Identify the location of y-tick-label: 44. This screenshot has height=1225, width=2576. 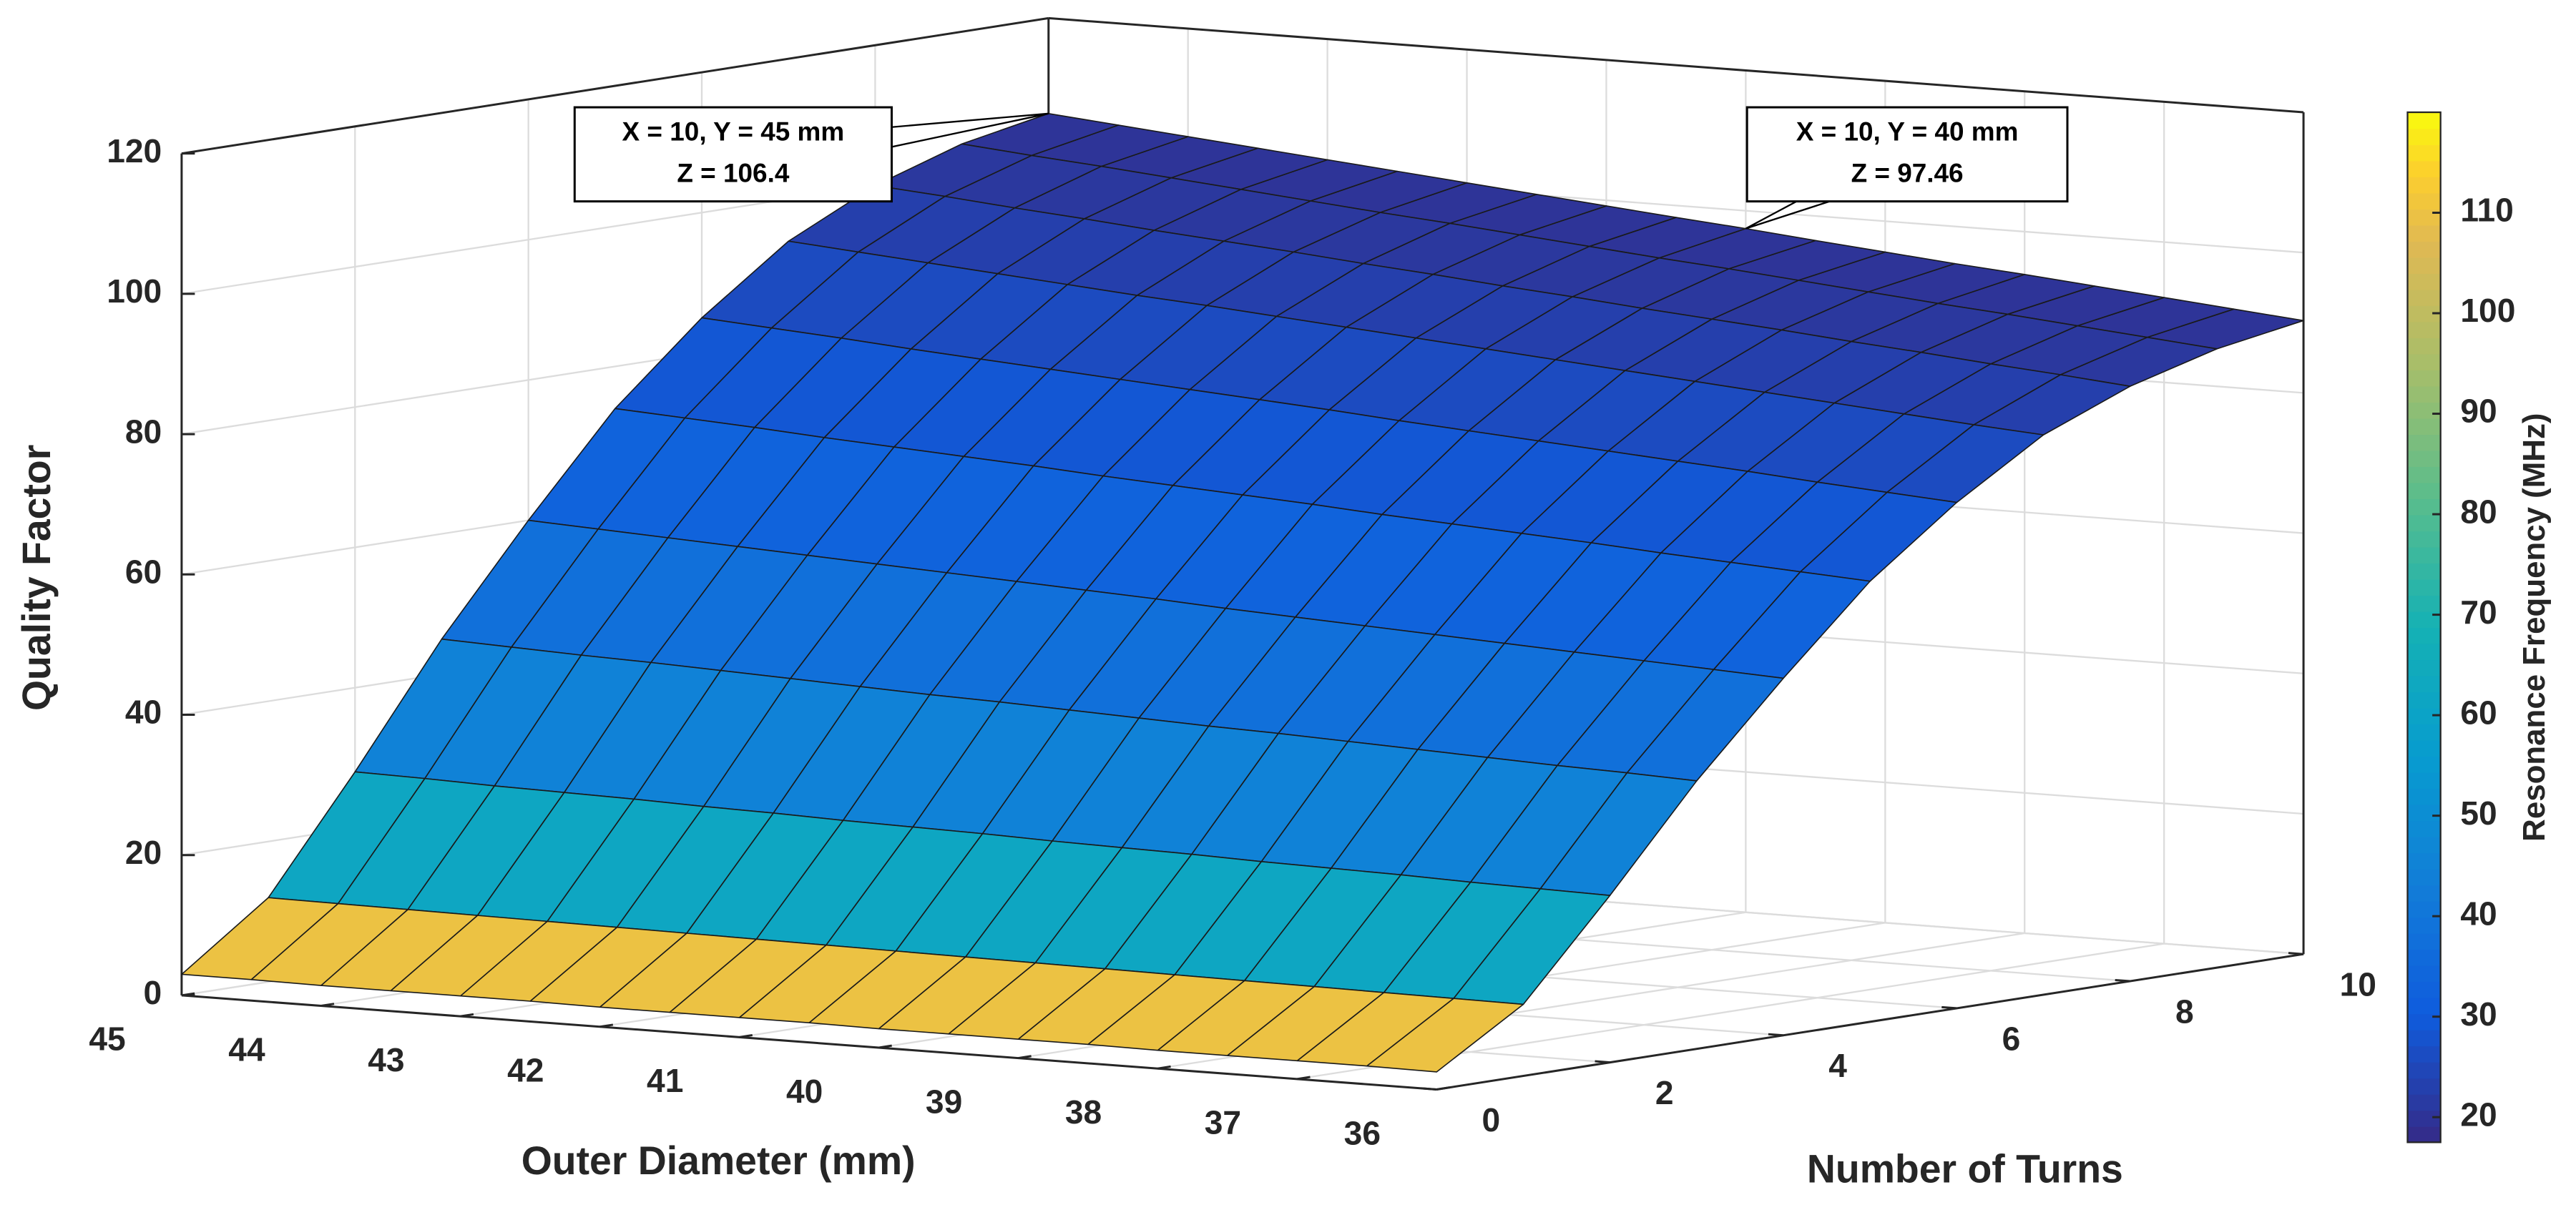
(246, 1049).